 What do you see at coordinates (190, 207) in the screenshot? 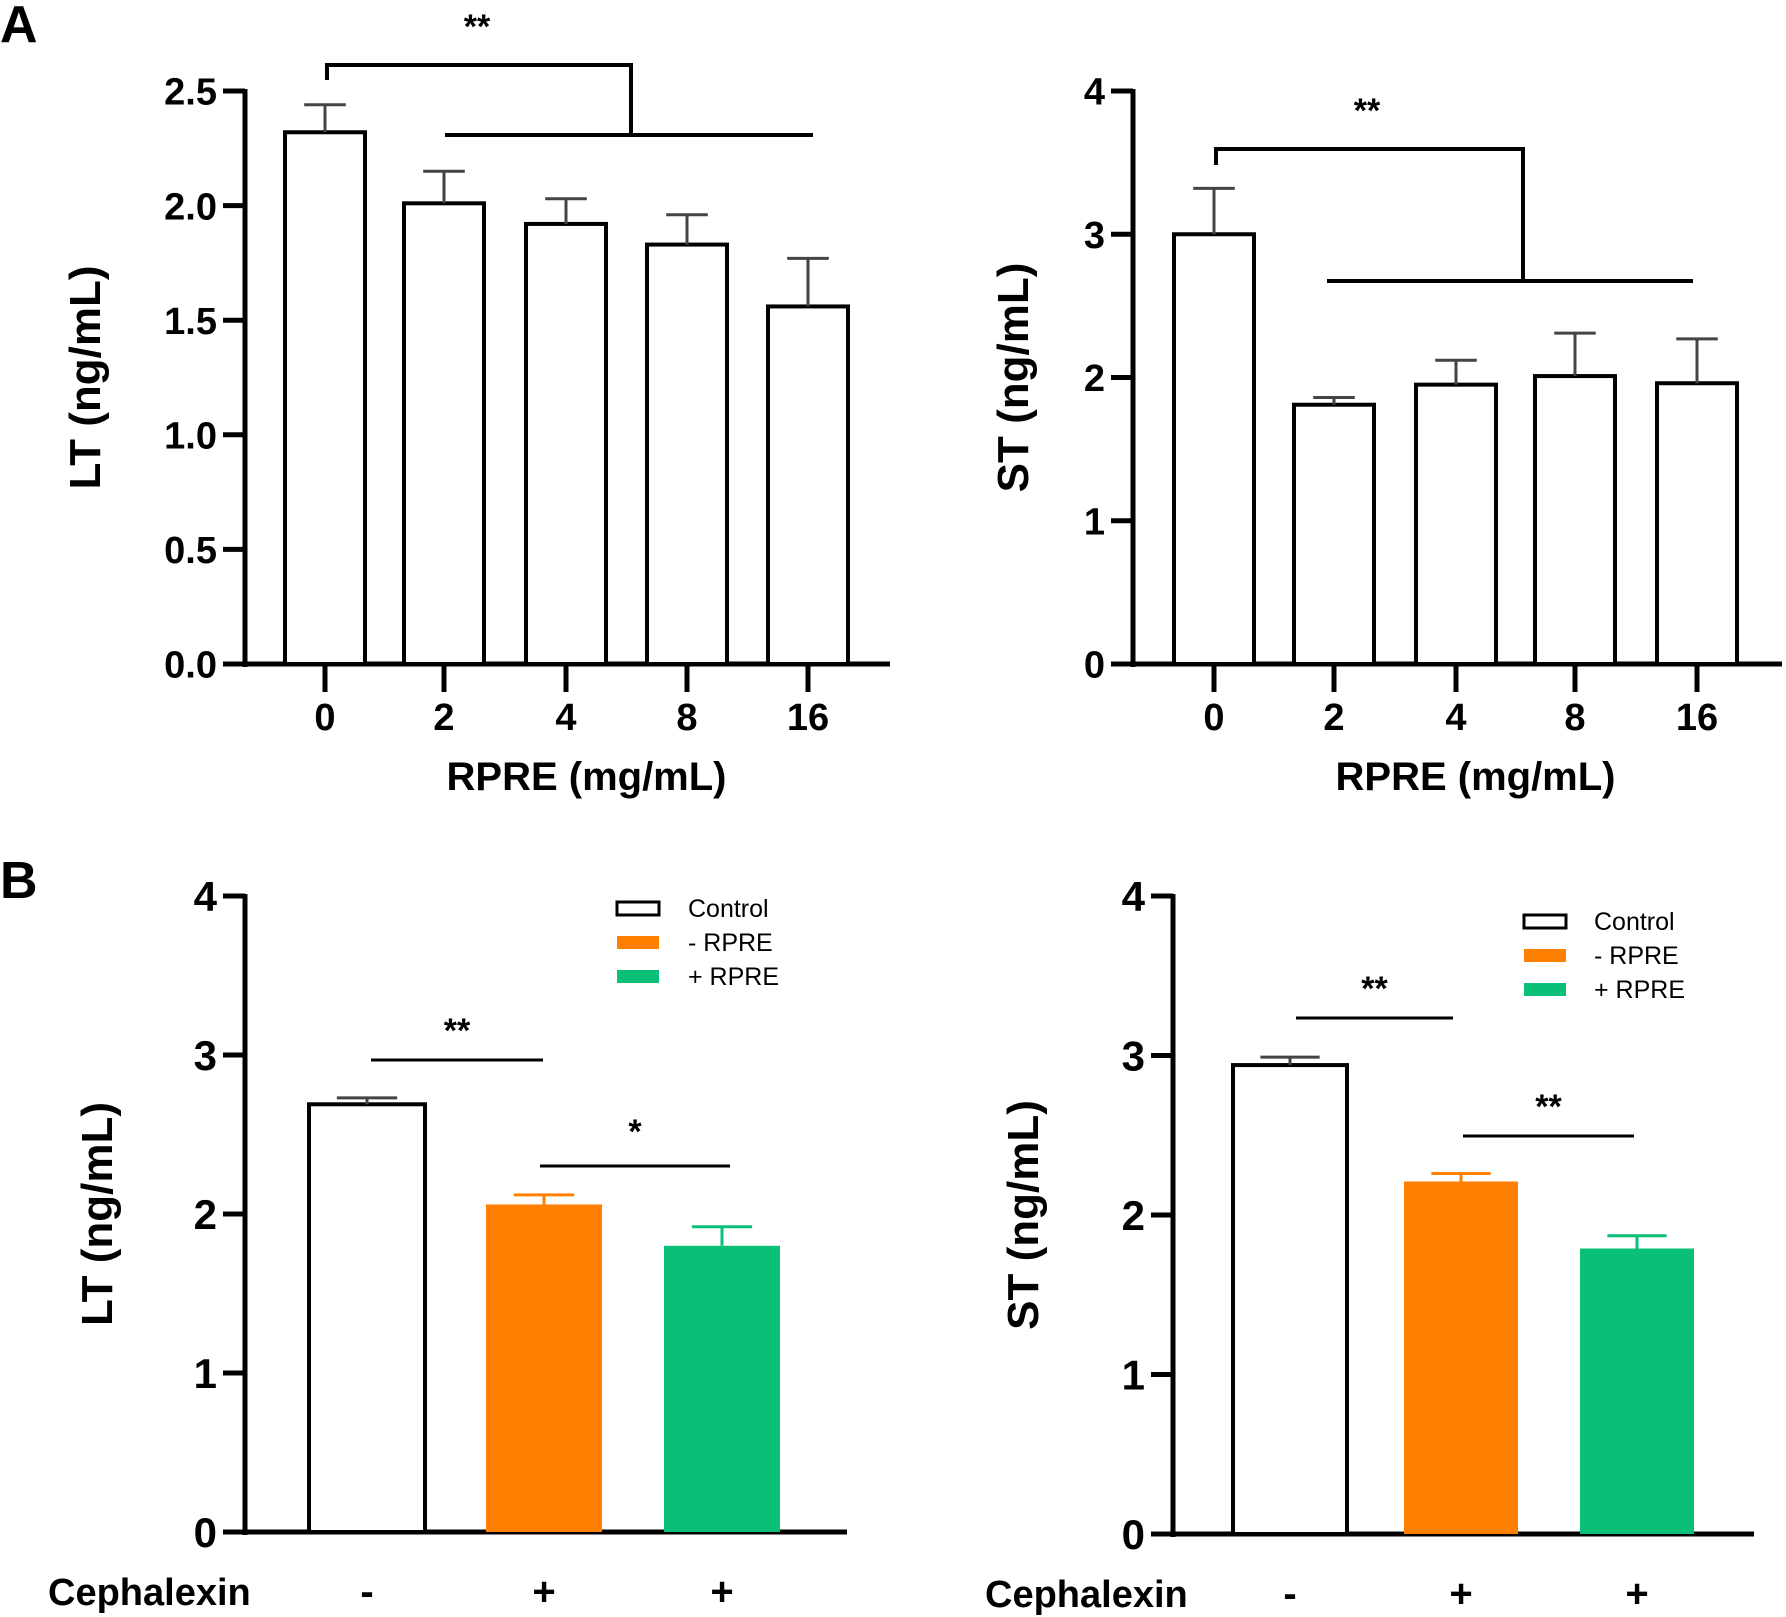
I see `y-tick-label: 2.0` at bounding box center [190, 207].